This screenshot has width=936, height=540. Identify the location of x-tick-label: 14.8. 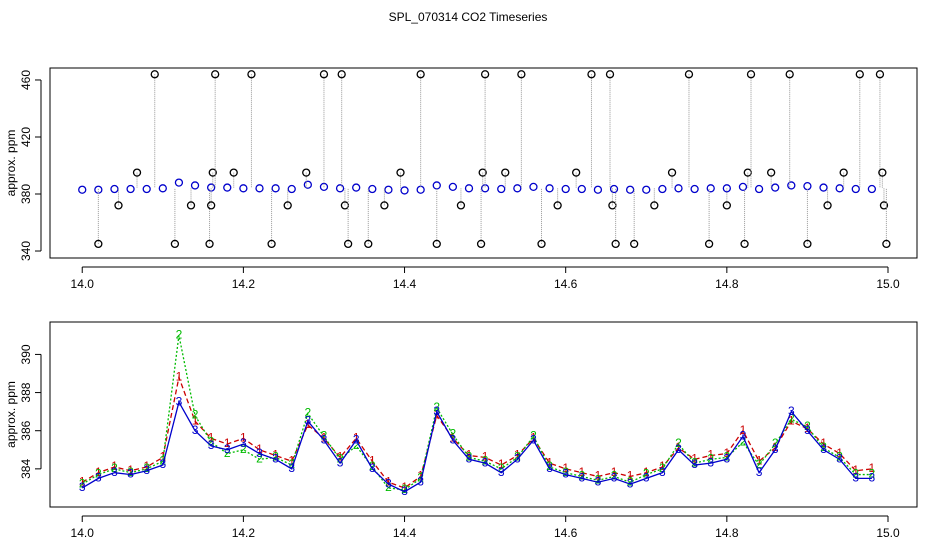
(727, 533).